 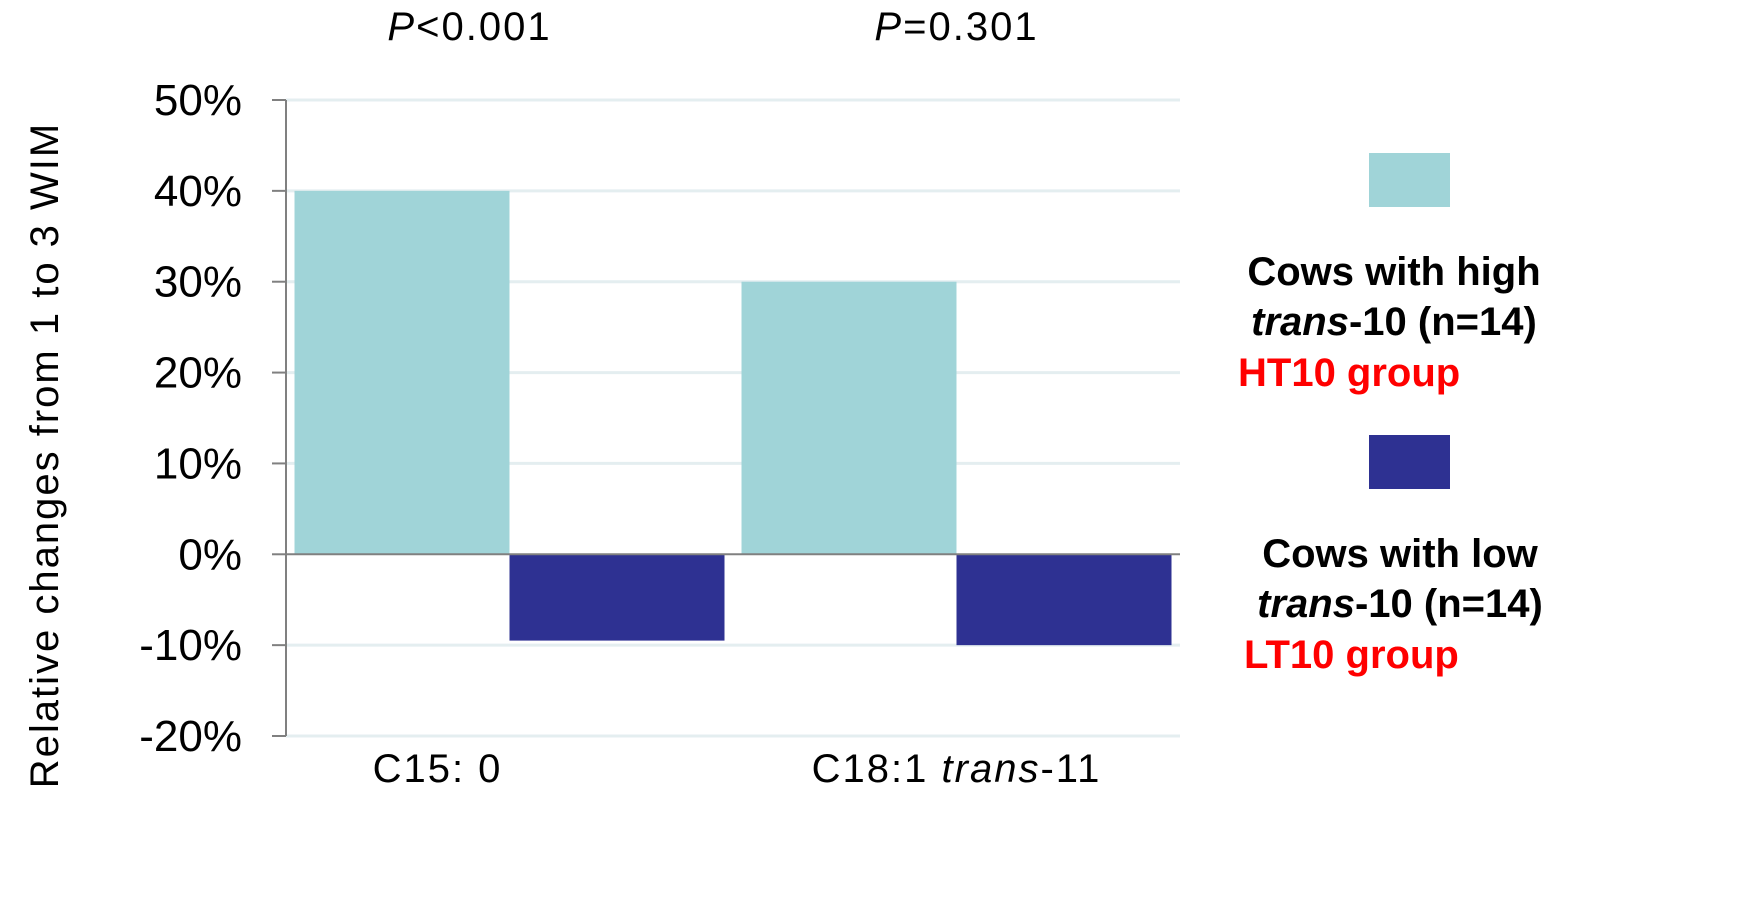 I want to click on y-tick-label: -10%, so click(x=190, y=645).